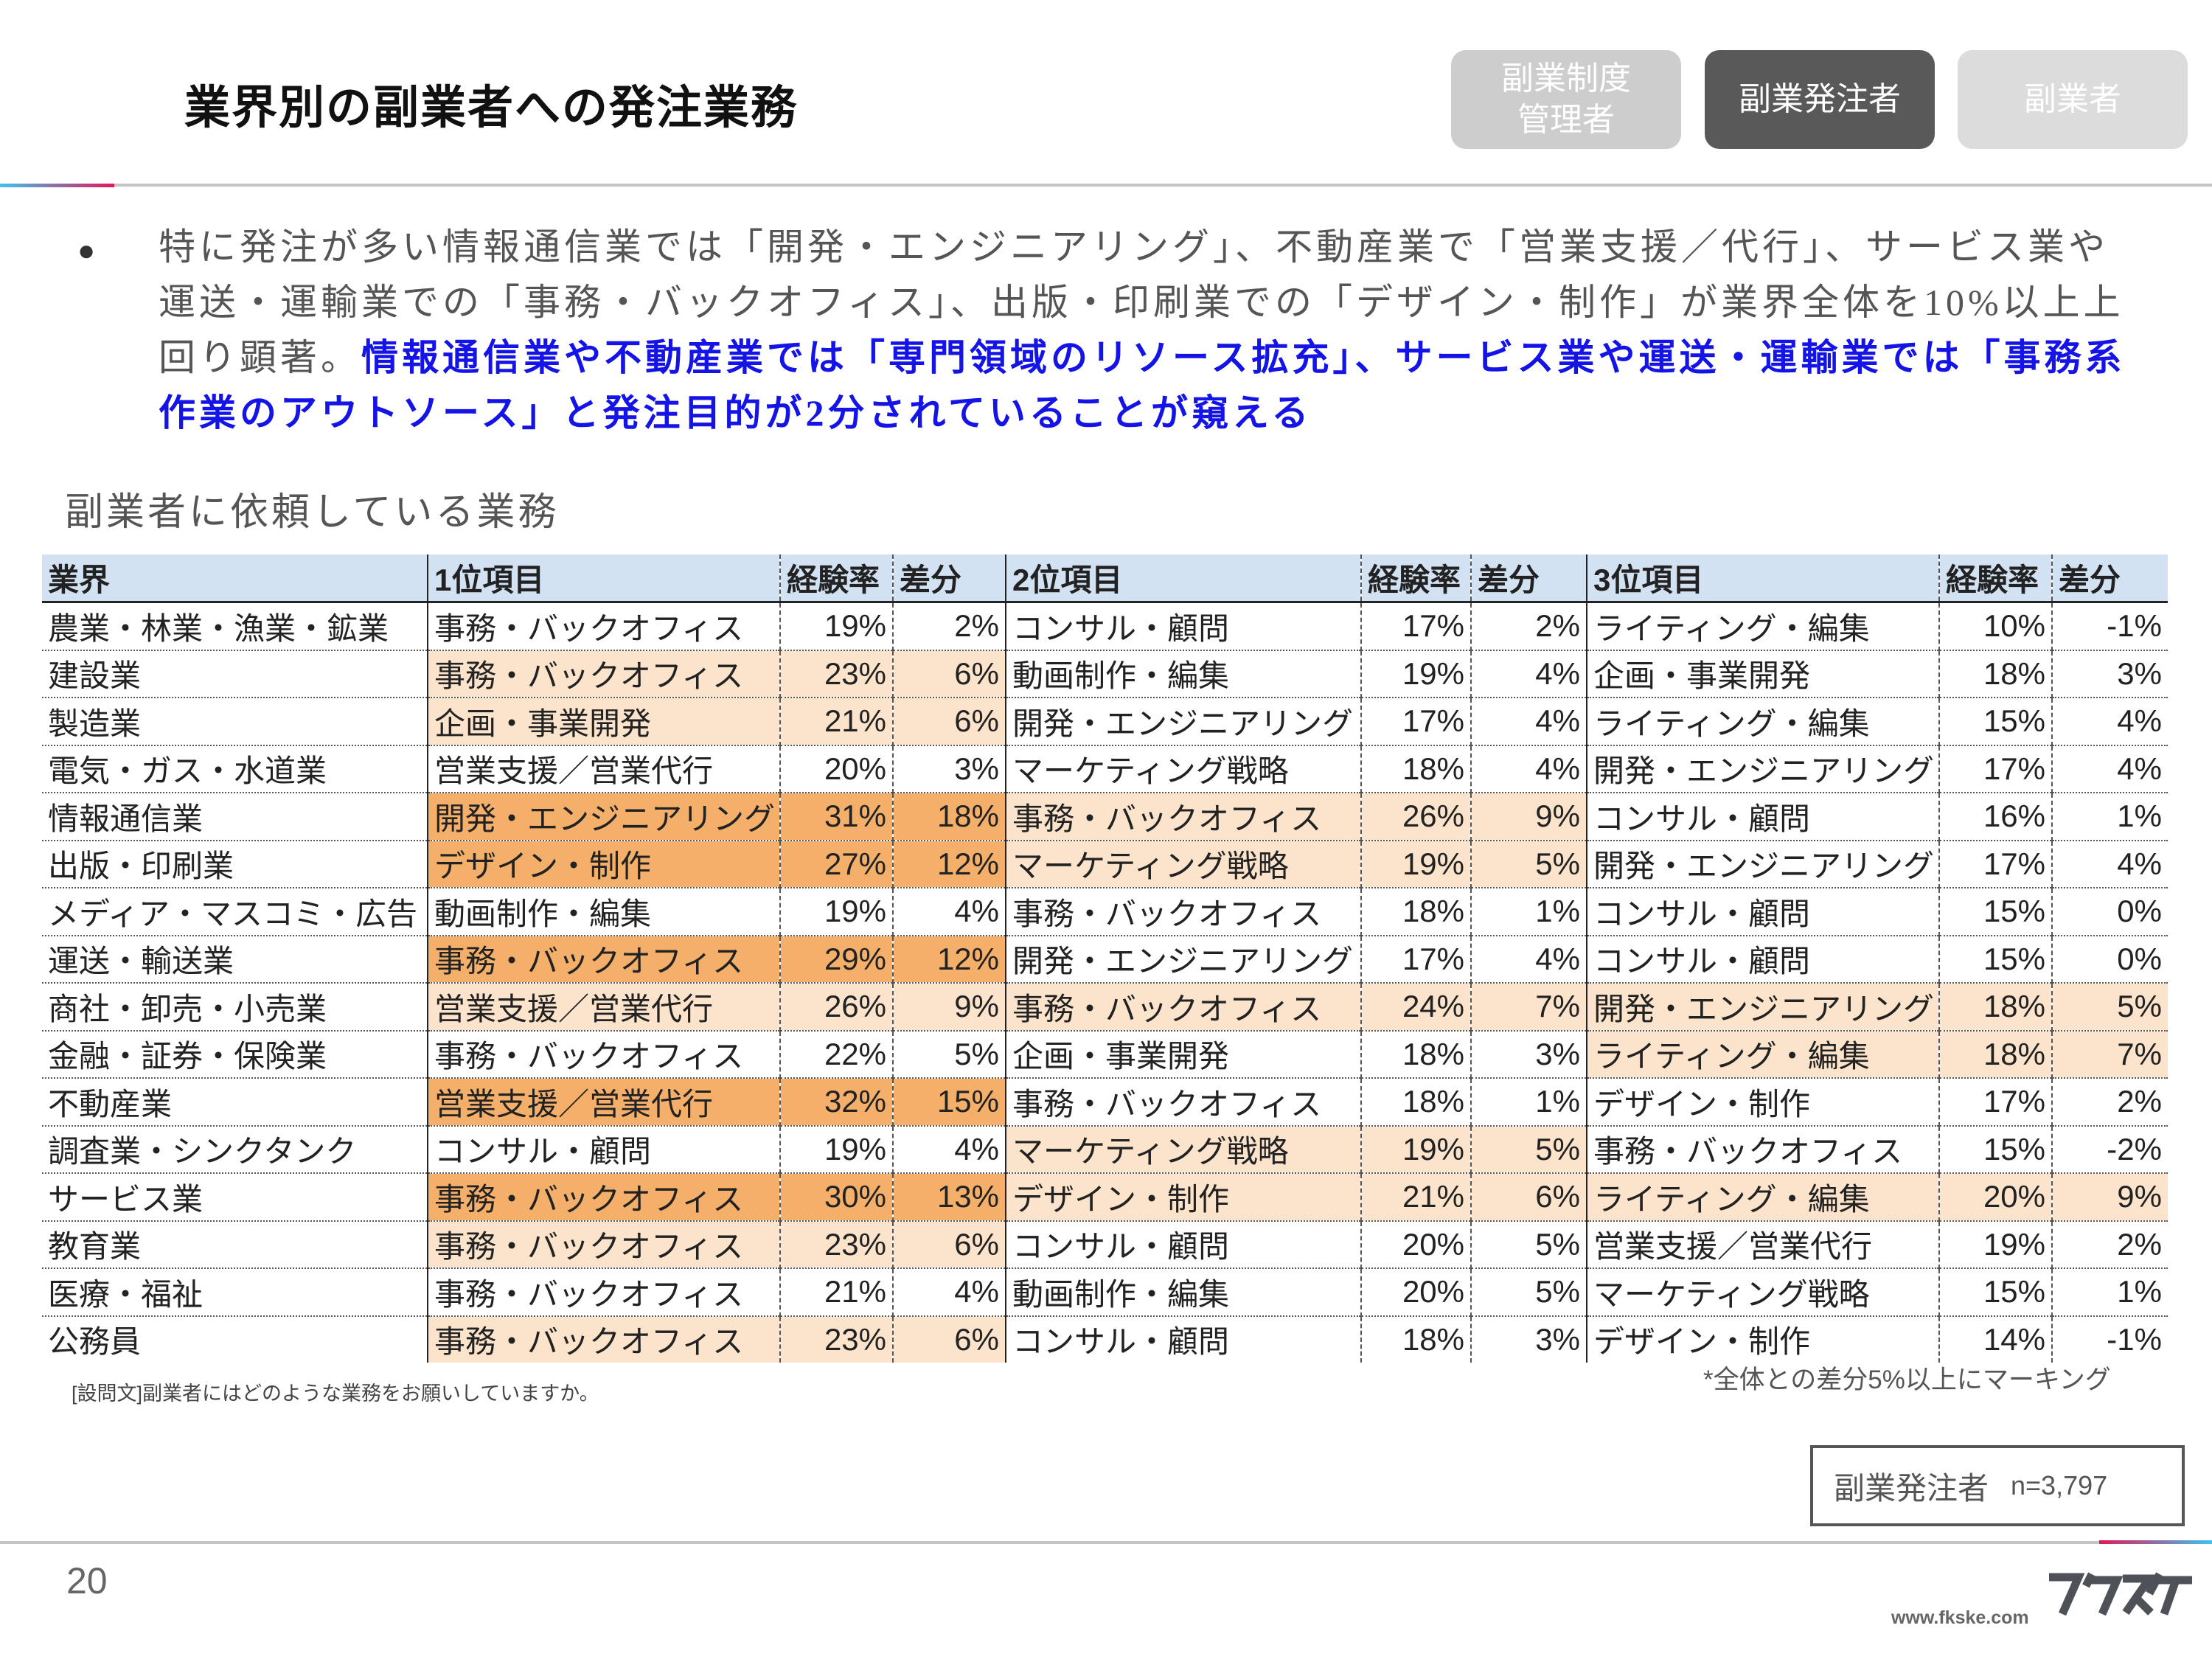  Describe the element at coordinates (603, 864) in the screenshot. I see `rank1-item-cell: デザイン・制作` at that location.